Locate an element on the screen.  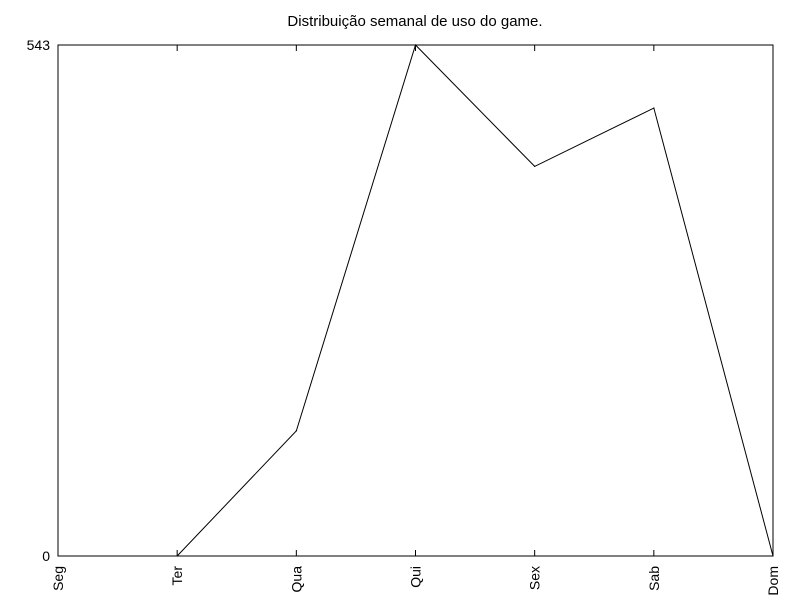
x-tick-label: Qui is located at coordinates (416, 577).